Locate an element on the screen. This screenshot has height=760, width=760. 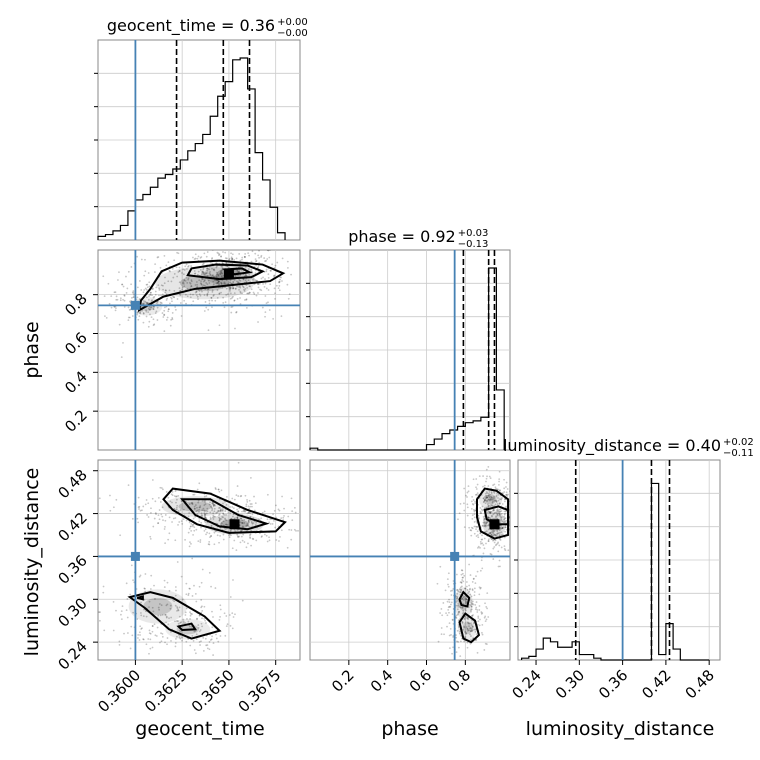
histogram-luminosity_distance is located at coordinates (615, 571).